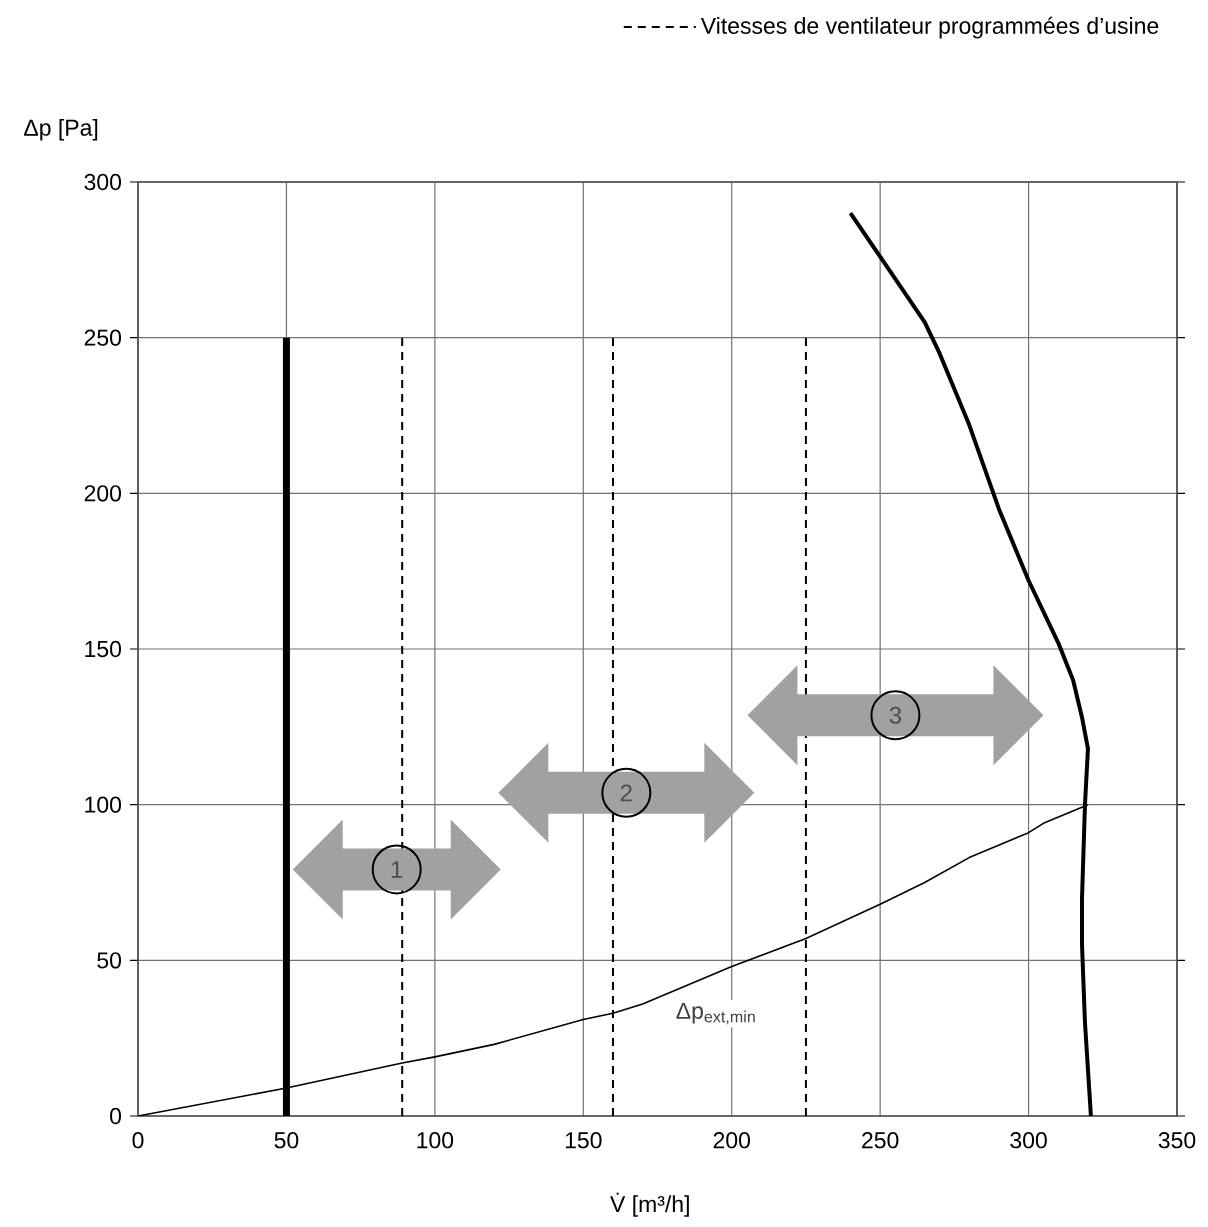 The image size is (1208, 1227). Describe the element at coordinates (103, 804) in the screenshot. I see `y-tick-label: 100` at that location.